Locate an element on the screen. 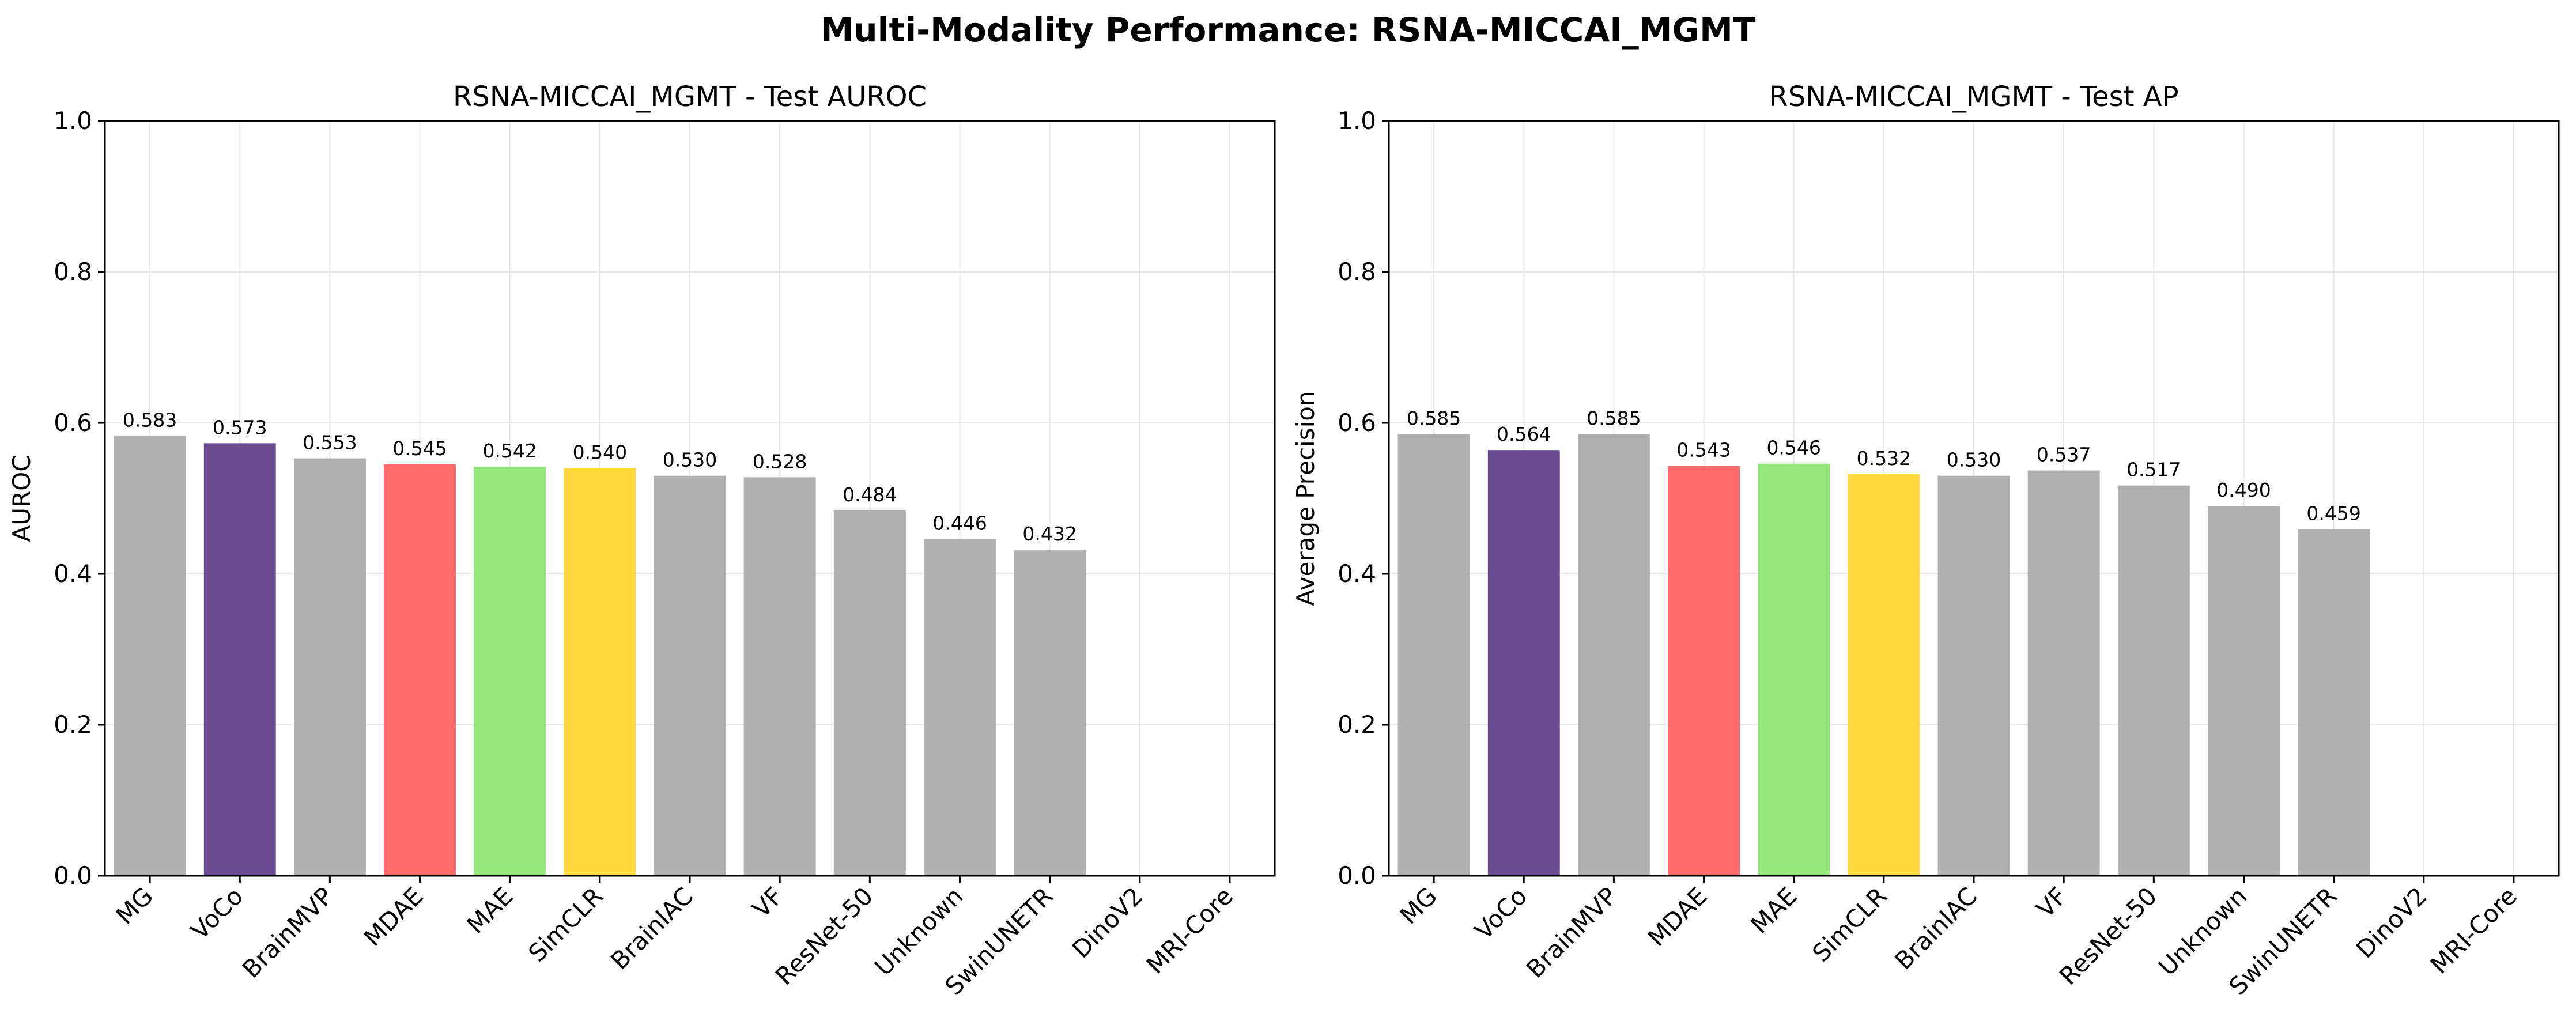  ap-panel-title: RSNA-MICCAI_MGMT - Test AP is located at coordinates (1973, 97).